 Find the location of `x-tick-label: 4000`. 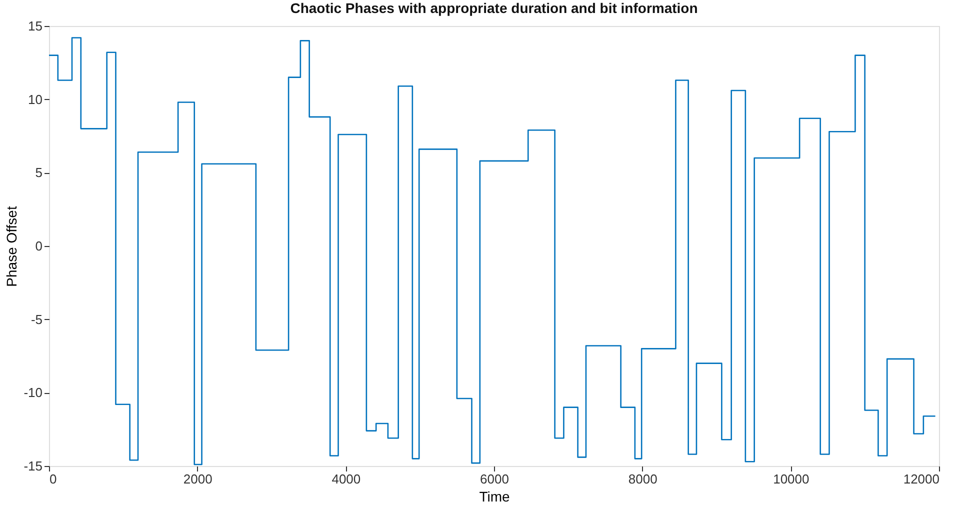

x-tick-label: 4000 is located at coordinates (346, 479).